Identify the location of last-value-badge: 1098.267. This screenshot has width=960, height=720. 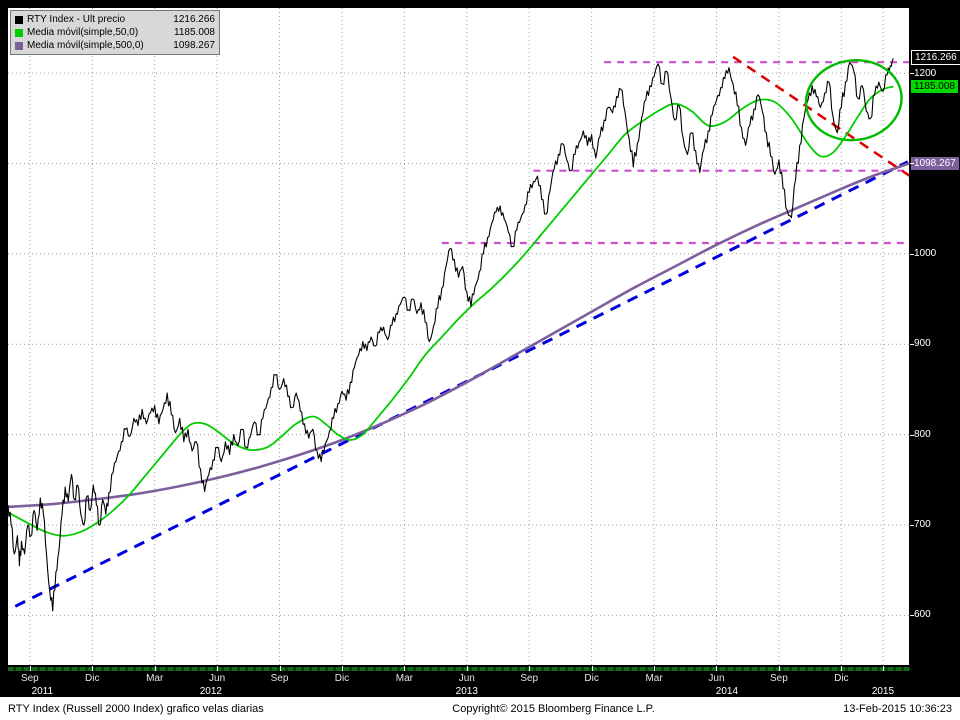
(935, 164).